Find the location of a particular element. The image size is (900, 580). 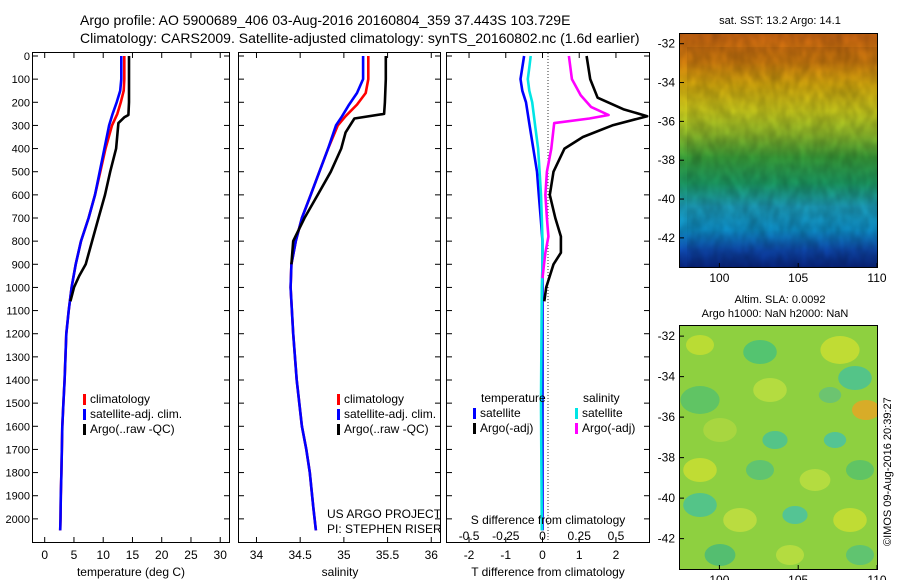

y-tick-label: 900 is located at coordinates (21, 265).